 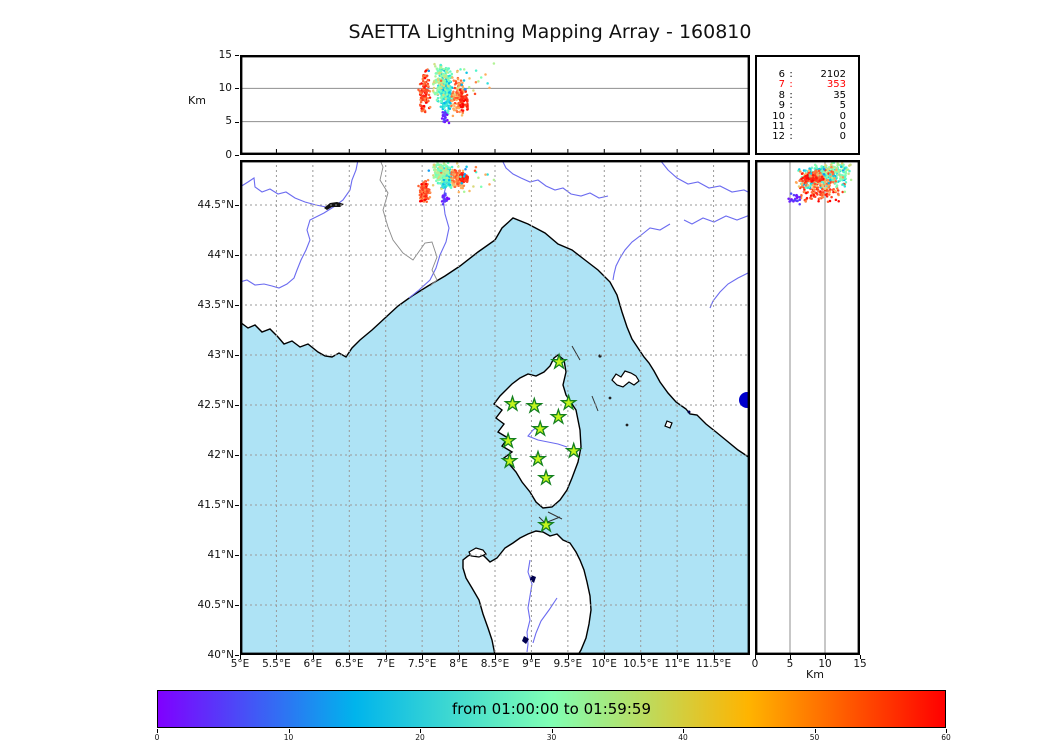 What do you see at coordinates (240, 664) in the screenshot?
I see `lon-tick-label: 5°E` at bounding box center [240, 664].